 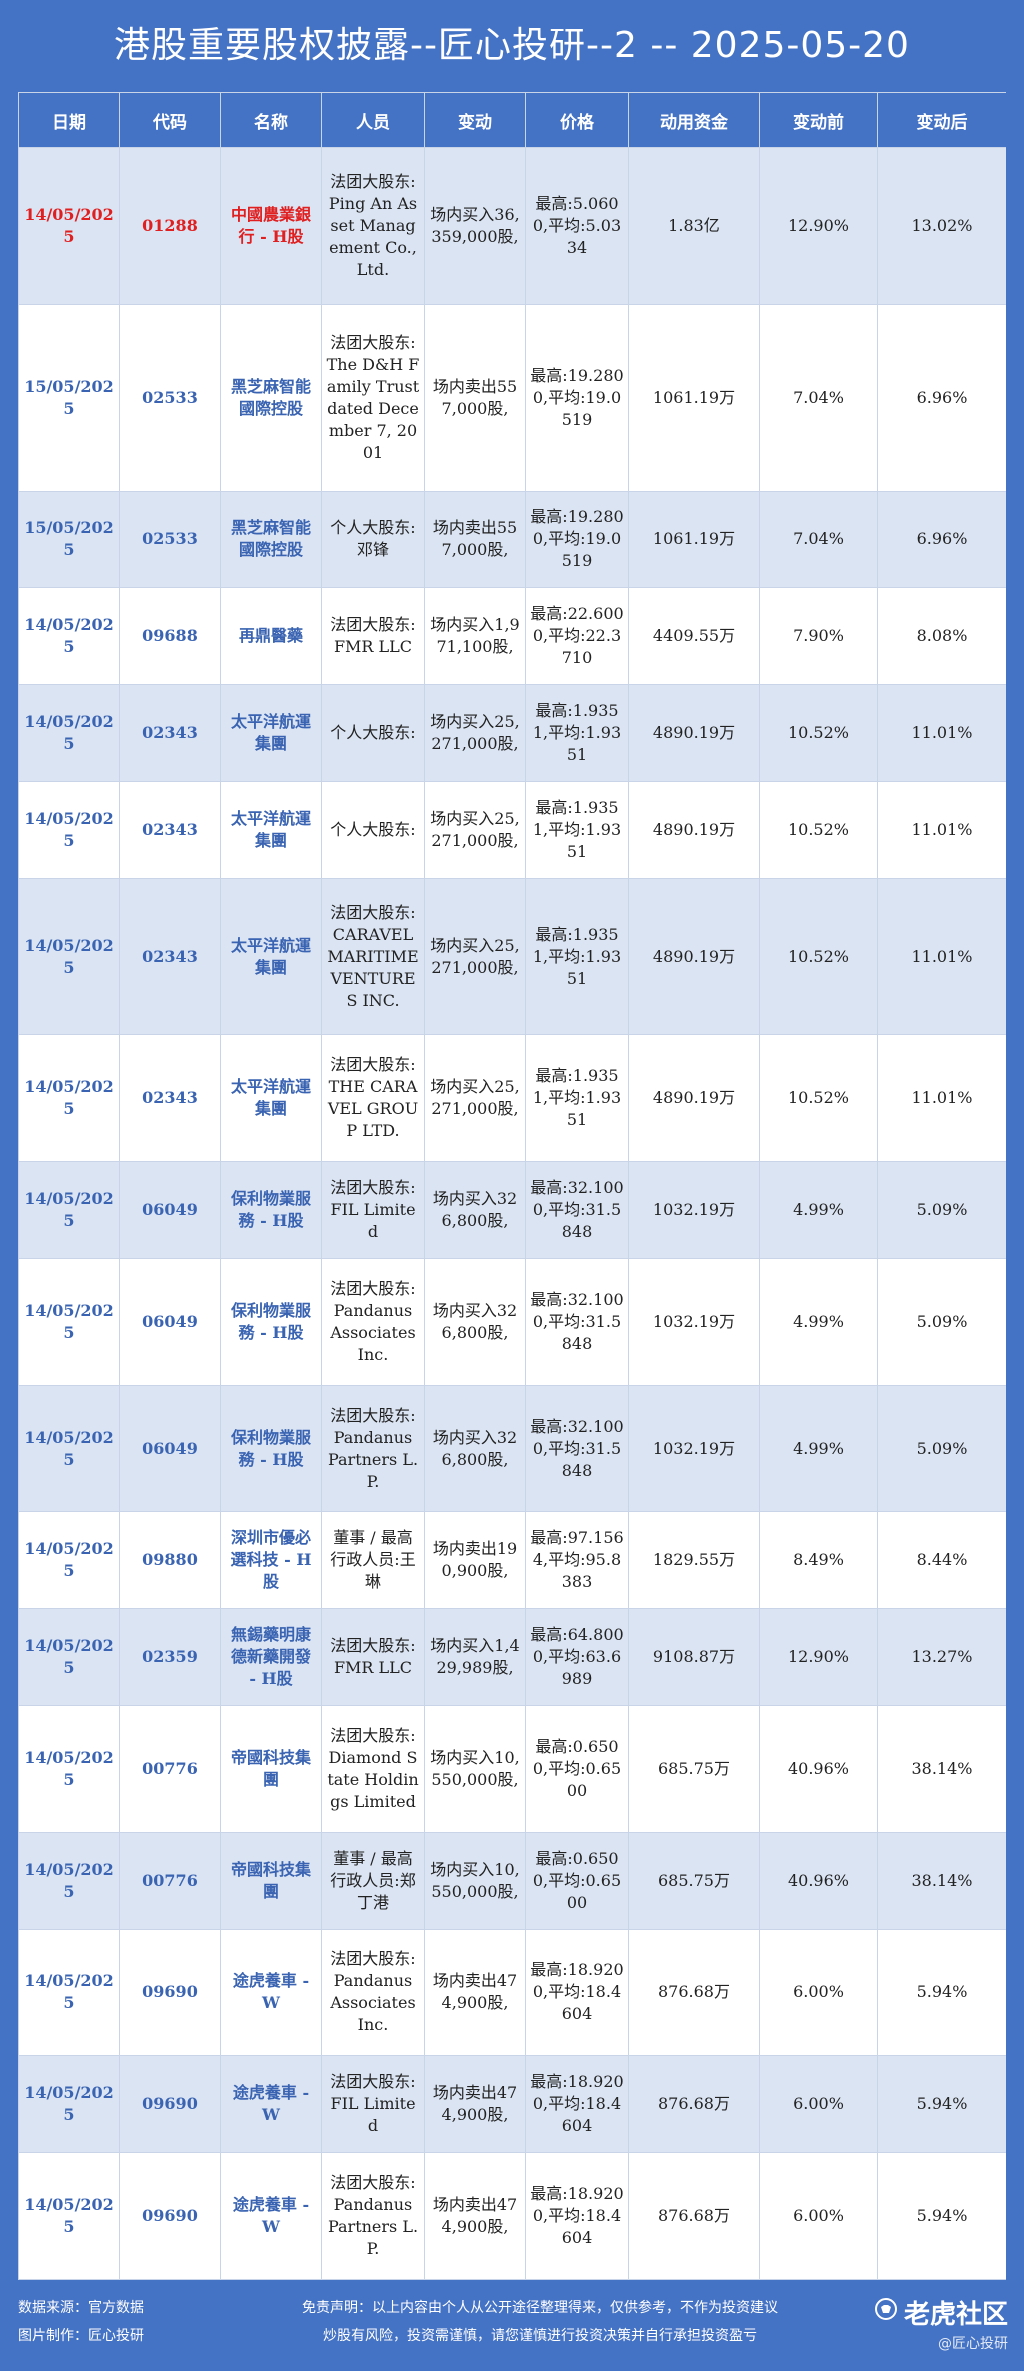 I want to click on cell-funds: 1.83亿, so click(x=694, y=226).